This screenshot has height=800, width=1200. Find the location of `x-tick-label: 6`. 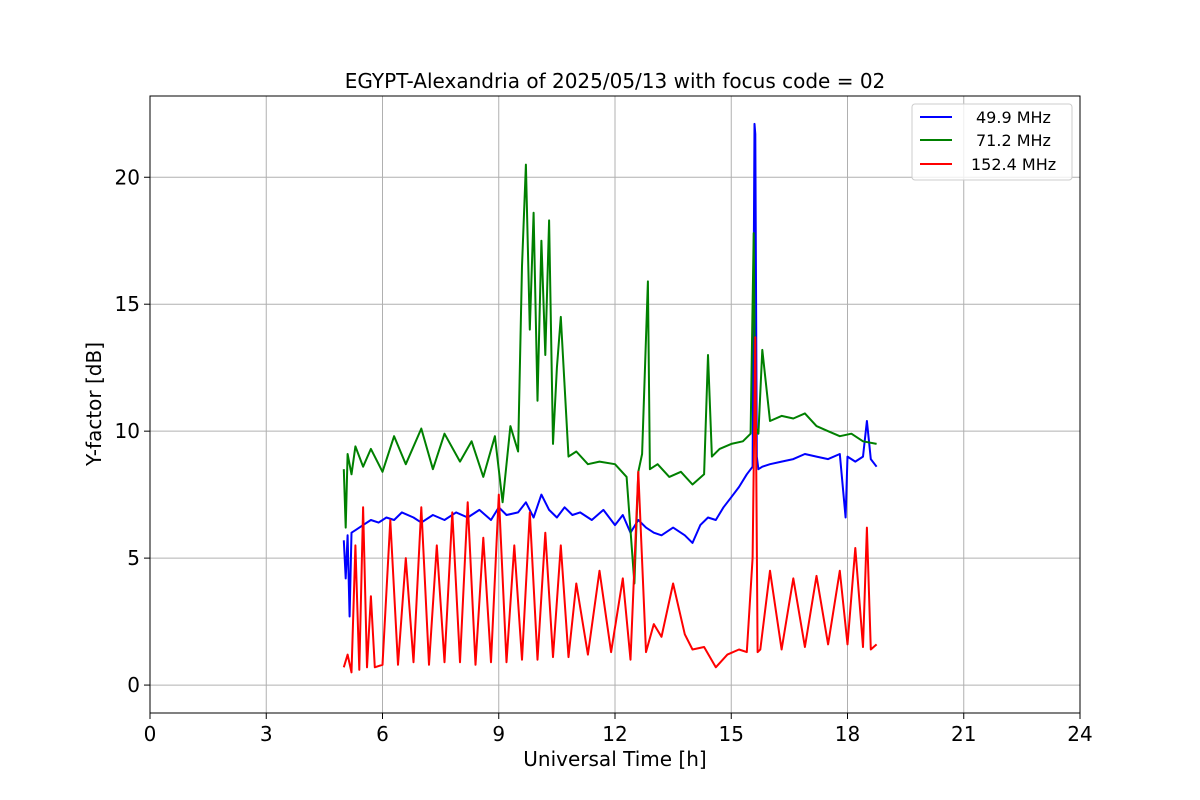

x-tick-label: 6 is located at coordinates (382, 734).